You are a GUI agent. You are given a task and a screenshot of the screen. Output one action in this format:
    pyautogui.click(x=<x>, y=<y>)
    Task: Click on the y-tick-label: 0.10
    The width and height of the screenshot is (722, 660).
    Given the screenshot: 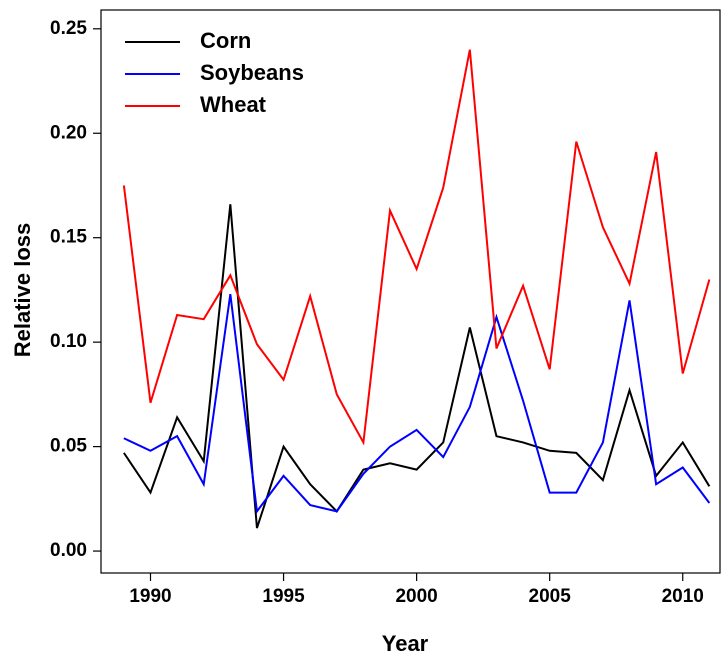 What is the action you would take?
    pyautogui.click(x=68, y=341)
    